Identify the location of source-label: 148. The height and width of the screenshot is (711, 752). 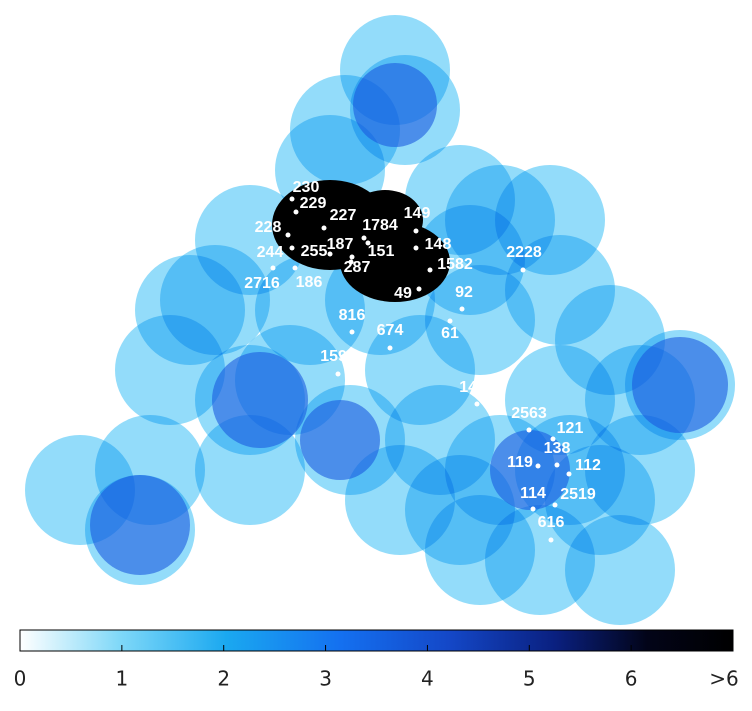
(438, 244).